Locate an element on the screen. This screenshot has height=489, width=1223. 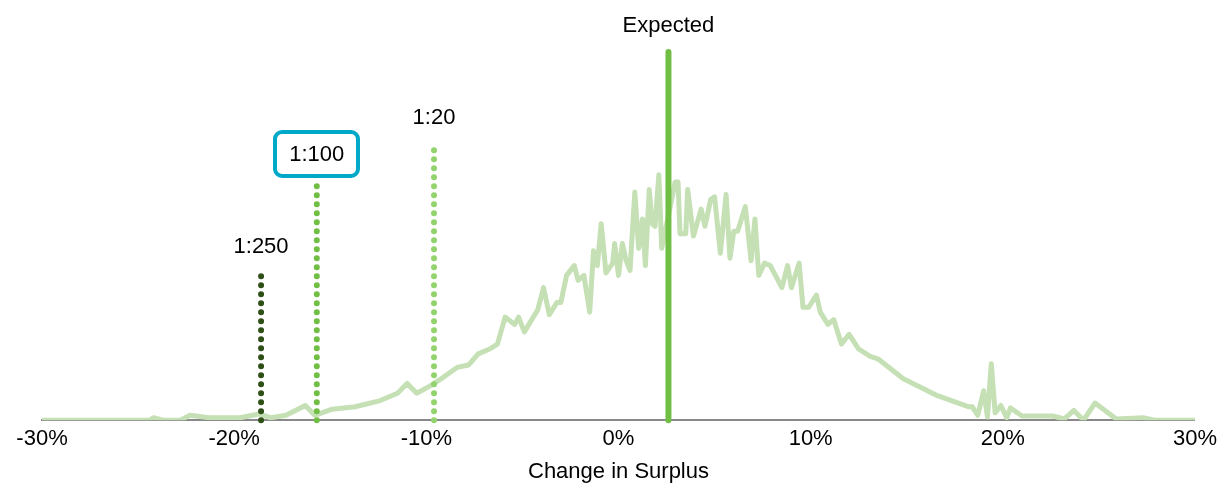
x-tick-label: 0% is located at coordinates (618, 438).